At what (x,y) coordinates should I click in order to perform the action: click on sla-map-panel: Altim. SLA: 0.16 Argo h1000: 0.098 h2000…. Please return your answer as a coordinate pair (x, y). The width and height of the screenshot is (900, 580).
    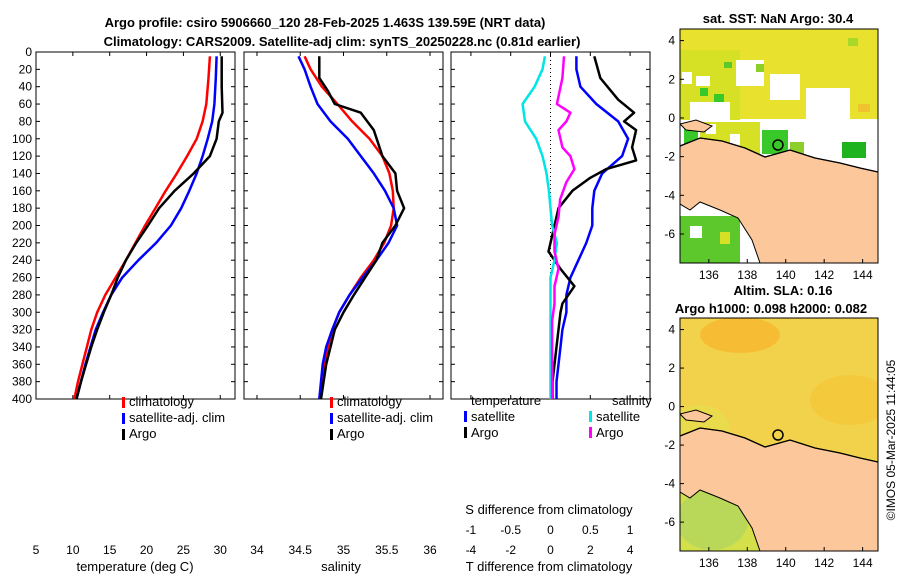
    Looking at the image, I should click on (771, 426).